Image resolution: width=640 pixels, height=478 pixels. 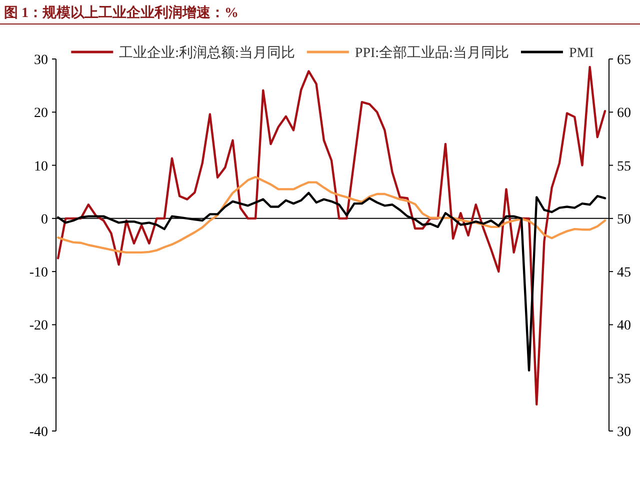 What do you see at coordinates (624, 166) in the screenshot?
I see `y2-tick-label: 55` at bounding box center [624, 166].